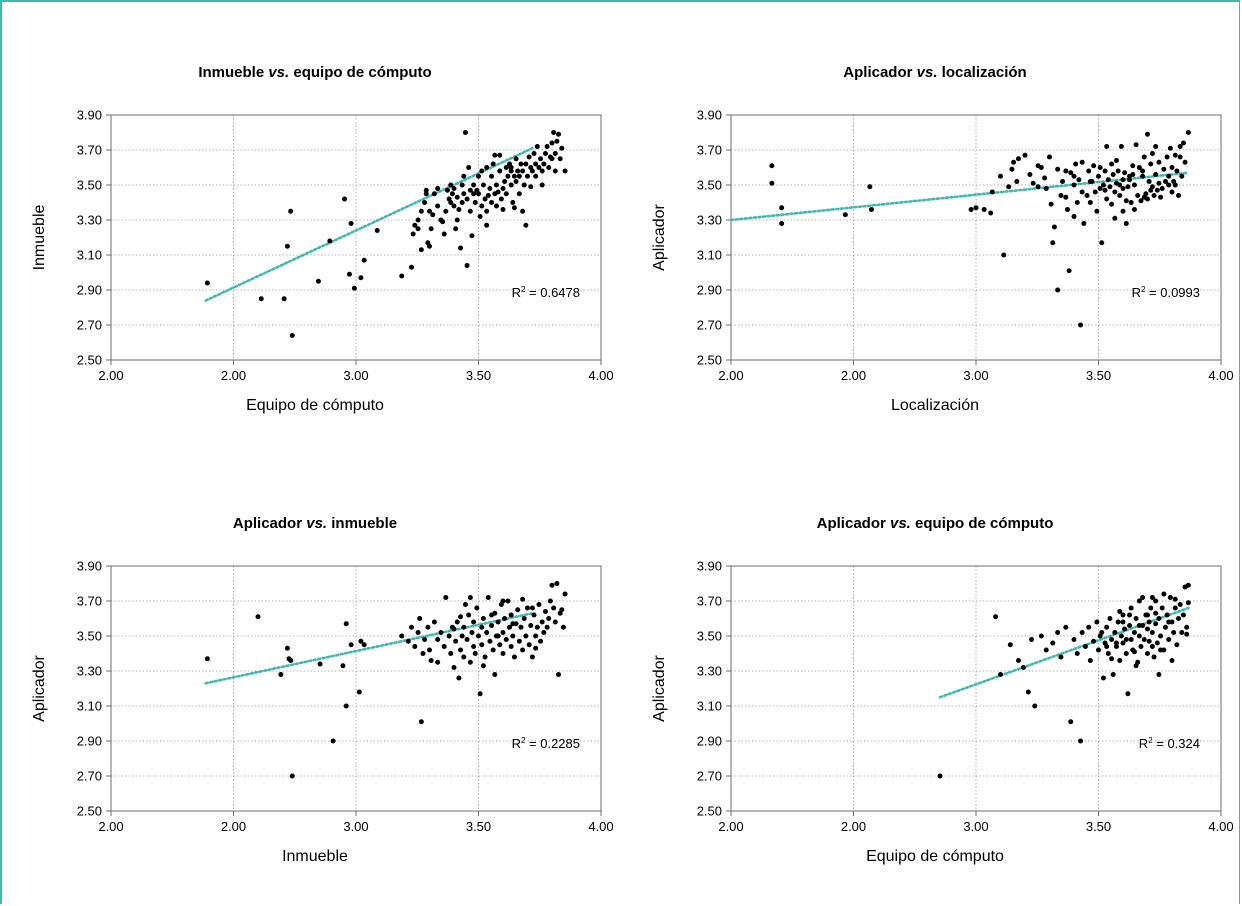 This screenshot has width=1242, height=906. What do you see at coordinates (600, 375) in the screenshot?
I see `x-tick-label: 4.00` at bounding box center [600, 375].